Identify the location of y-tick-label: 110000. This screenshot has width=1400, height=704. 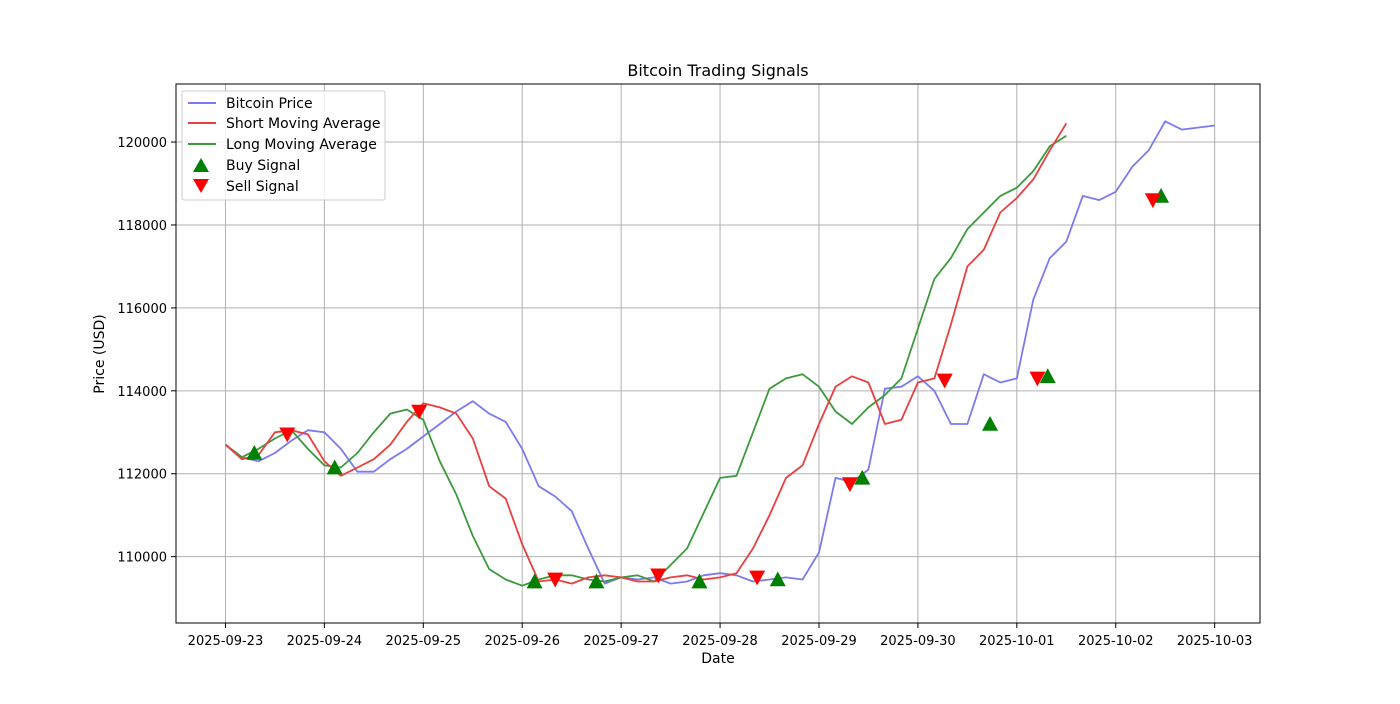
(142, 558).